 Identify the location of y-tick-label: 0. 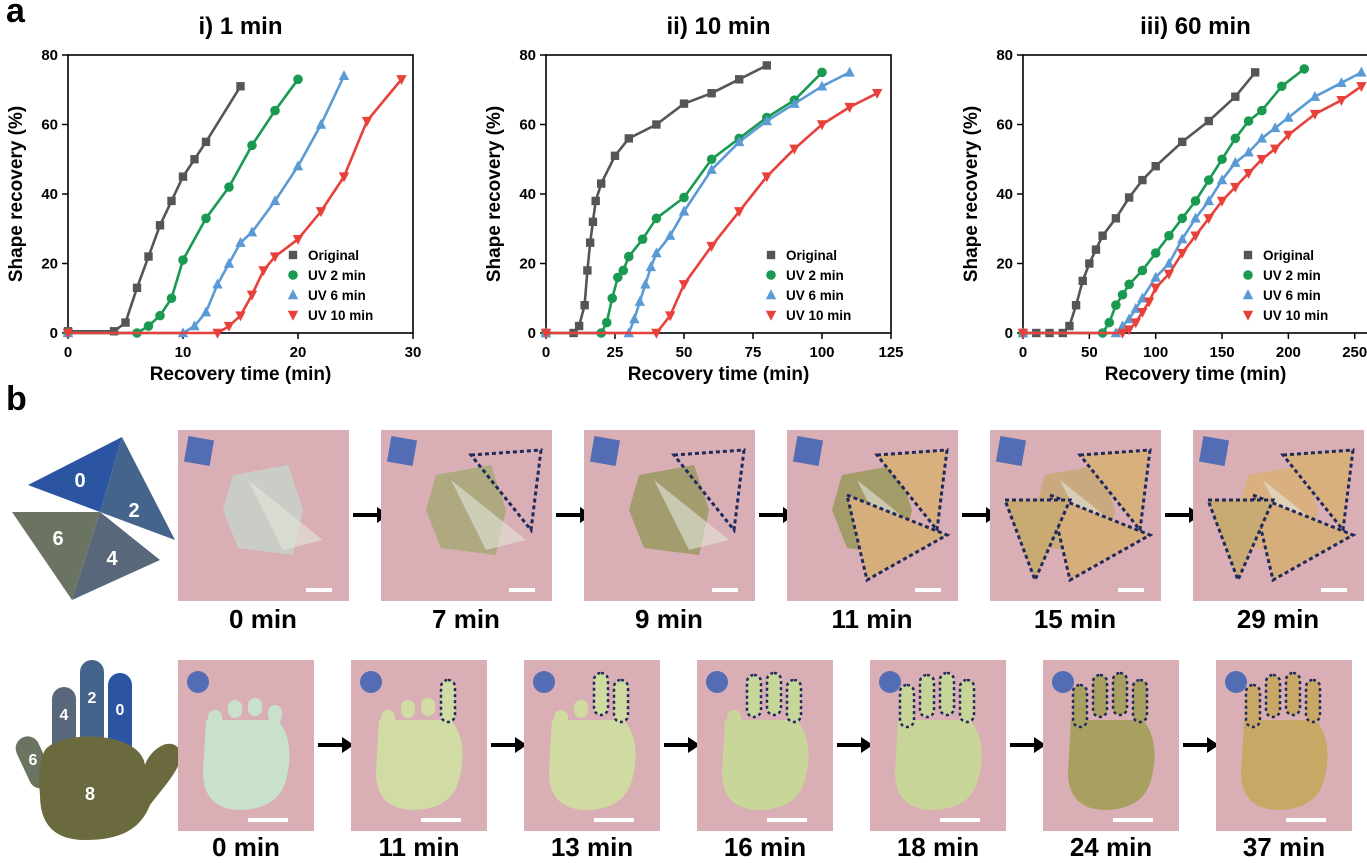
(54, 333).